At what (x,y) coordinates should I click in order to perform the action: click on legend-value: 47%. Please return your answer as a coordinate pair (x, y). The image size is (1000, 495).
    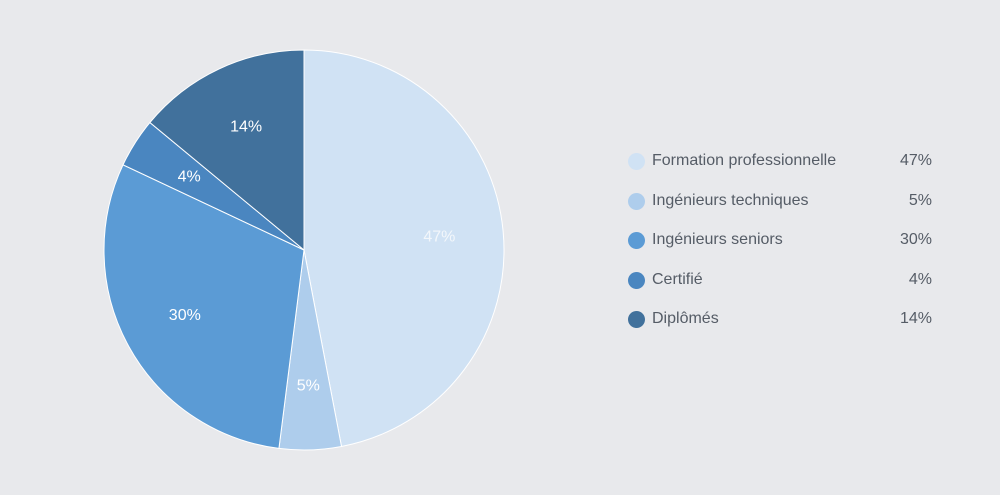
    Looking at the image, I should click on (915, 160).